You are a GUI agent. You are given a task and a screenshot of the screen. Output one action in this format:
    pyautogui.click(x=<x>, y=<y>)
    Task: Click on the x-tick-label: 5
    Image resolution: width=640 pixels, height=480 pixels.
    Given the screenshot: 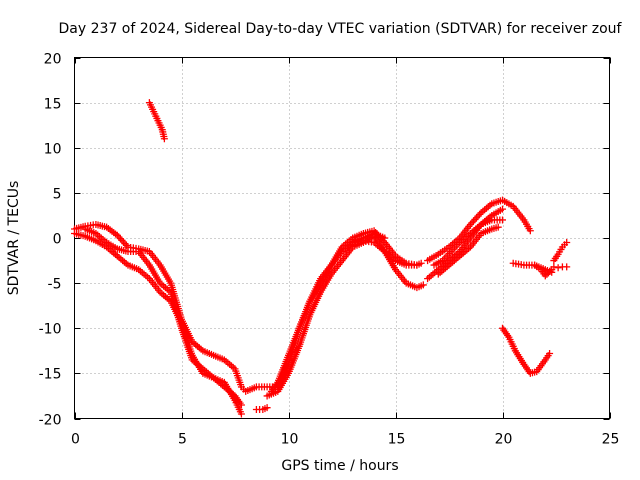 What is the action you would take?
    pyautogui.click(x=182, y=440)
    